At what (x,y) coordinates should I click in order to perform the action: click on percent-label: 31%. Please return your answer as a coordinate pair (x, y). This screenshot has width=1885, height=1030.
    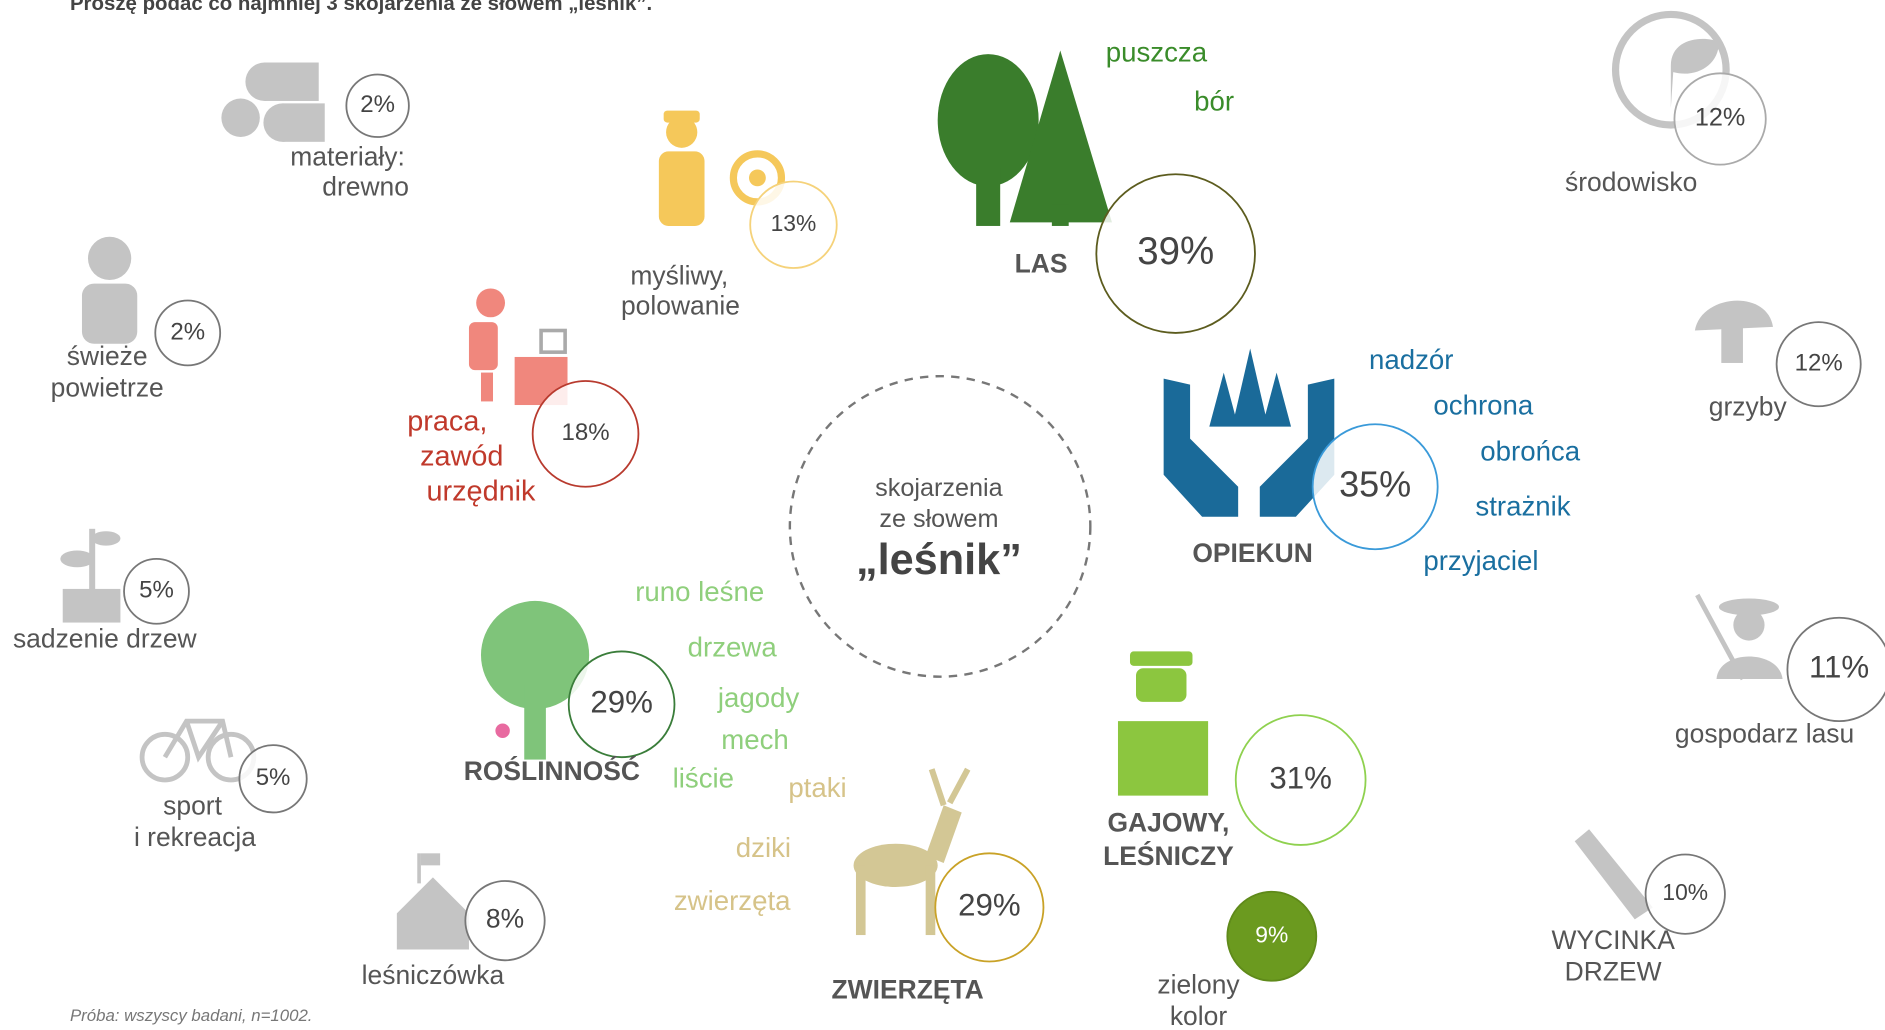
    Looking at the image, I should click on (1300, 777).